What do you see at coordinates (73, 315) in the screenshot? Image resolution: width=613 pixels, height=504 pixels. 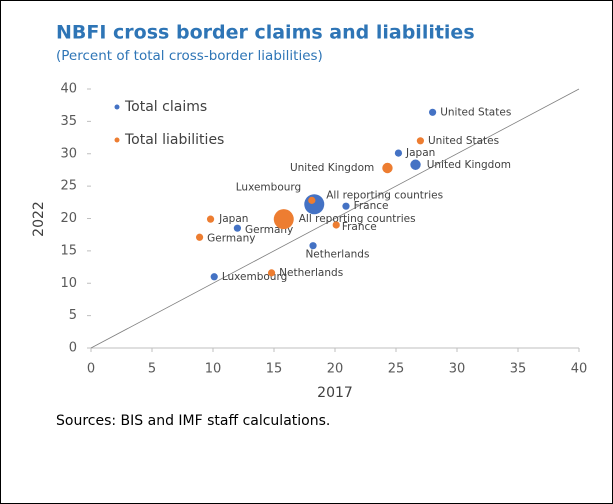 I see `y-tick-label: 5` at bounding box center [73, 315].